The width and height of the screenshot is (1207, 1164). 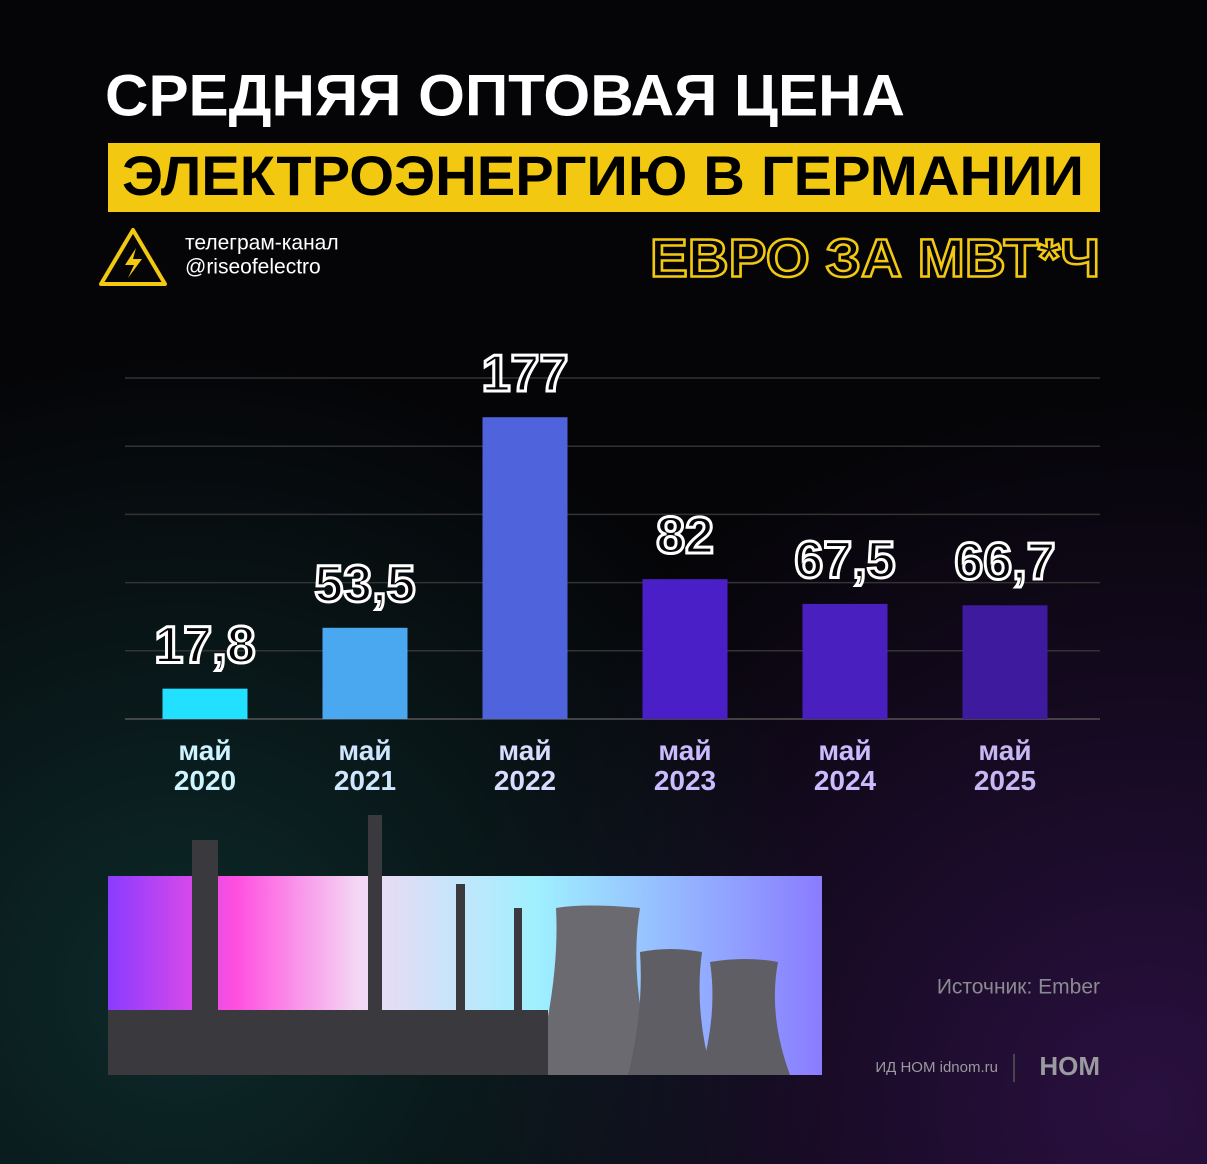 What do you see at coordinates (204, 645) in the screenshot?
I see `value-label: 17,8` at bounding box center [204, 645].